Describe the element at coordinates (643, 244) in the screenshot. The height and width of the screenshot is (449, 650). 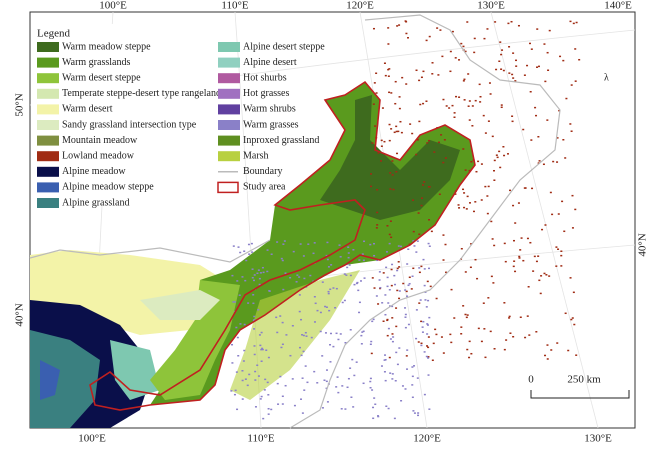
I see `right-label: 40°N` at that location.